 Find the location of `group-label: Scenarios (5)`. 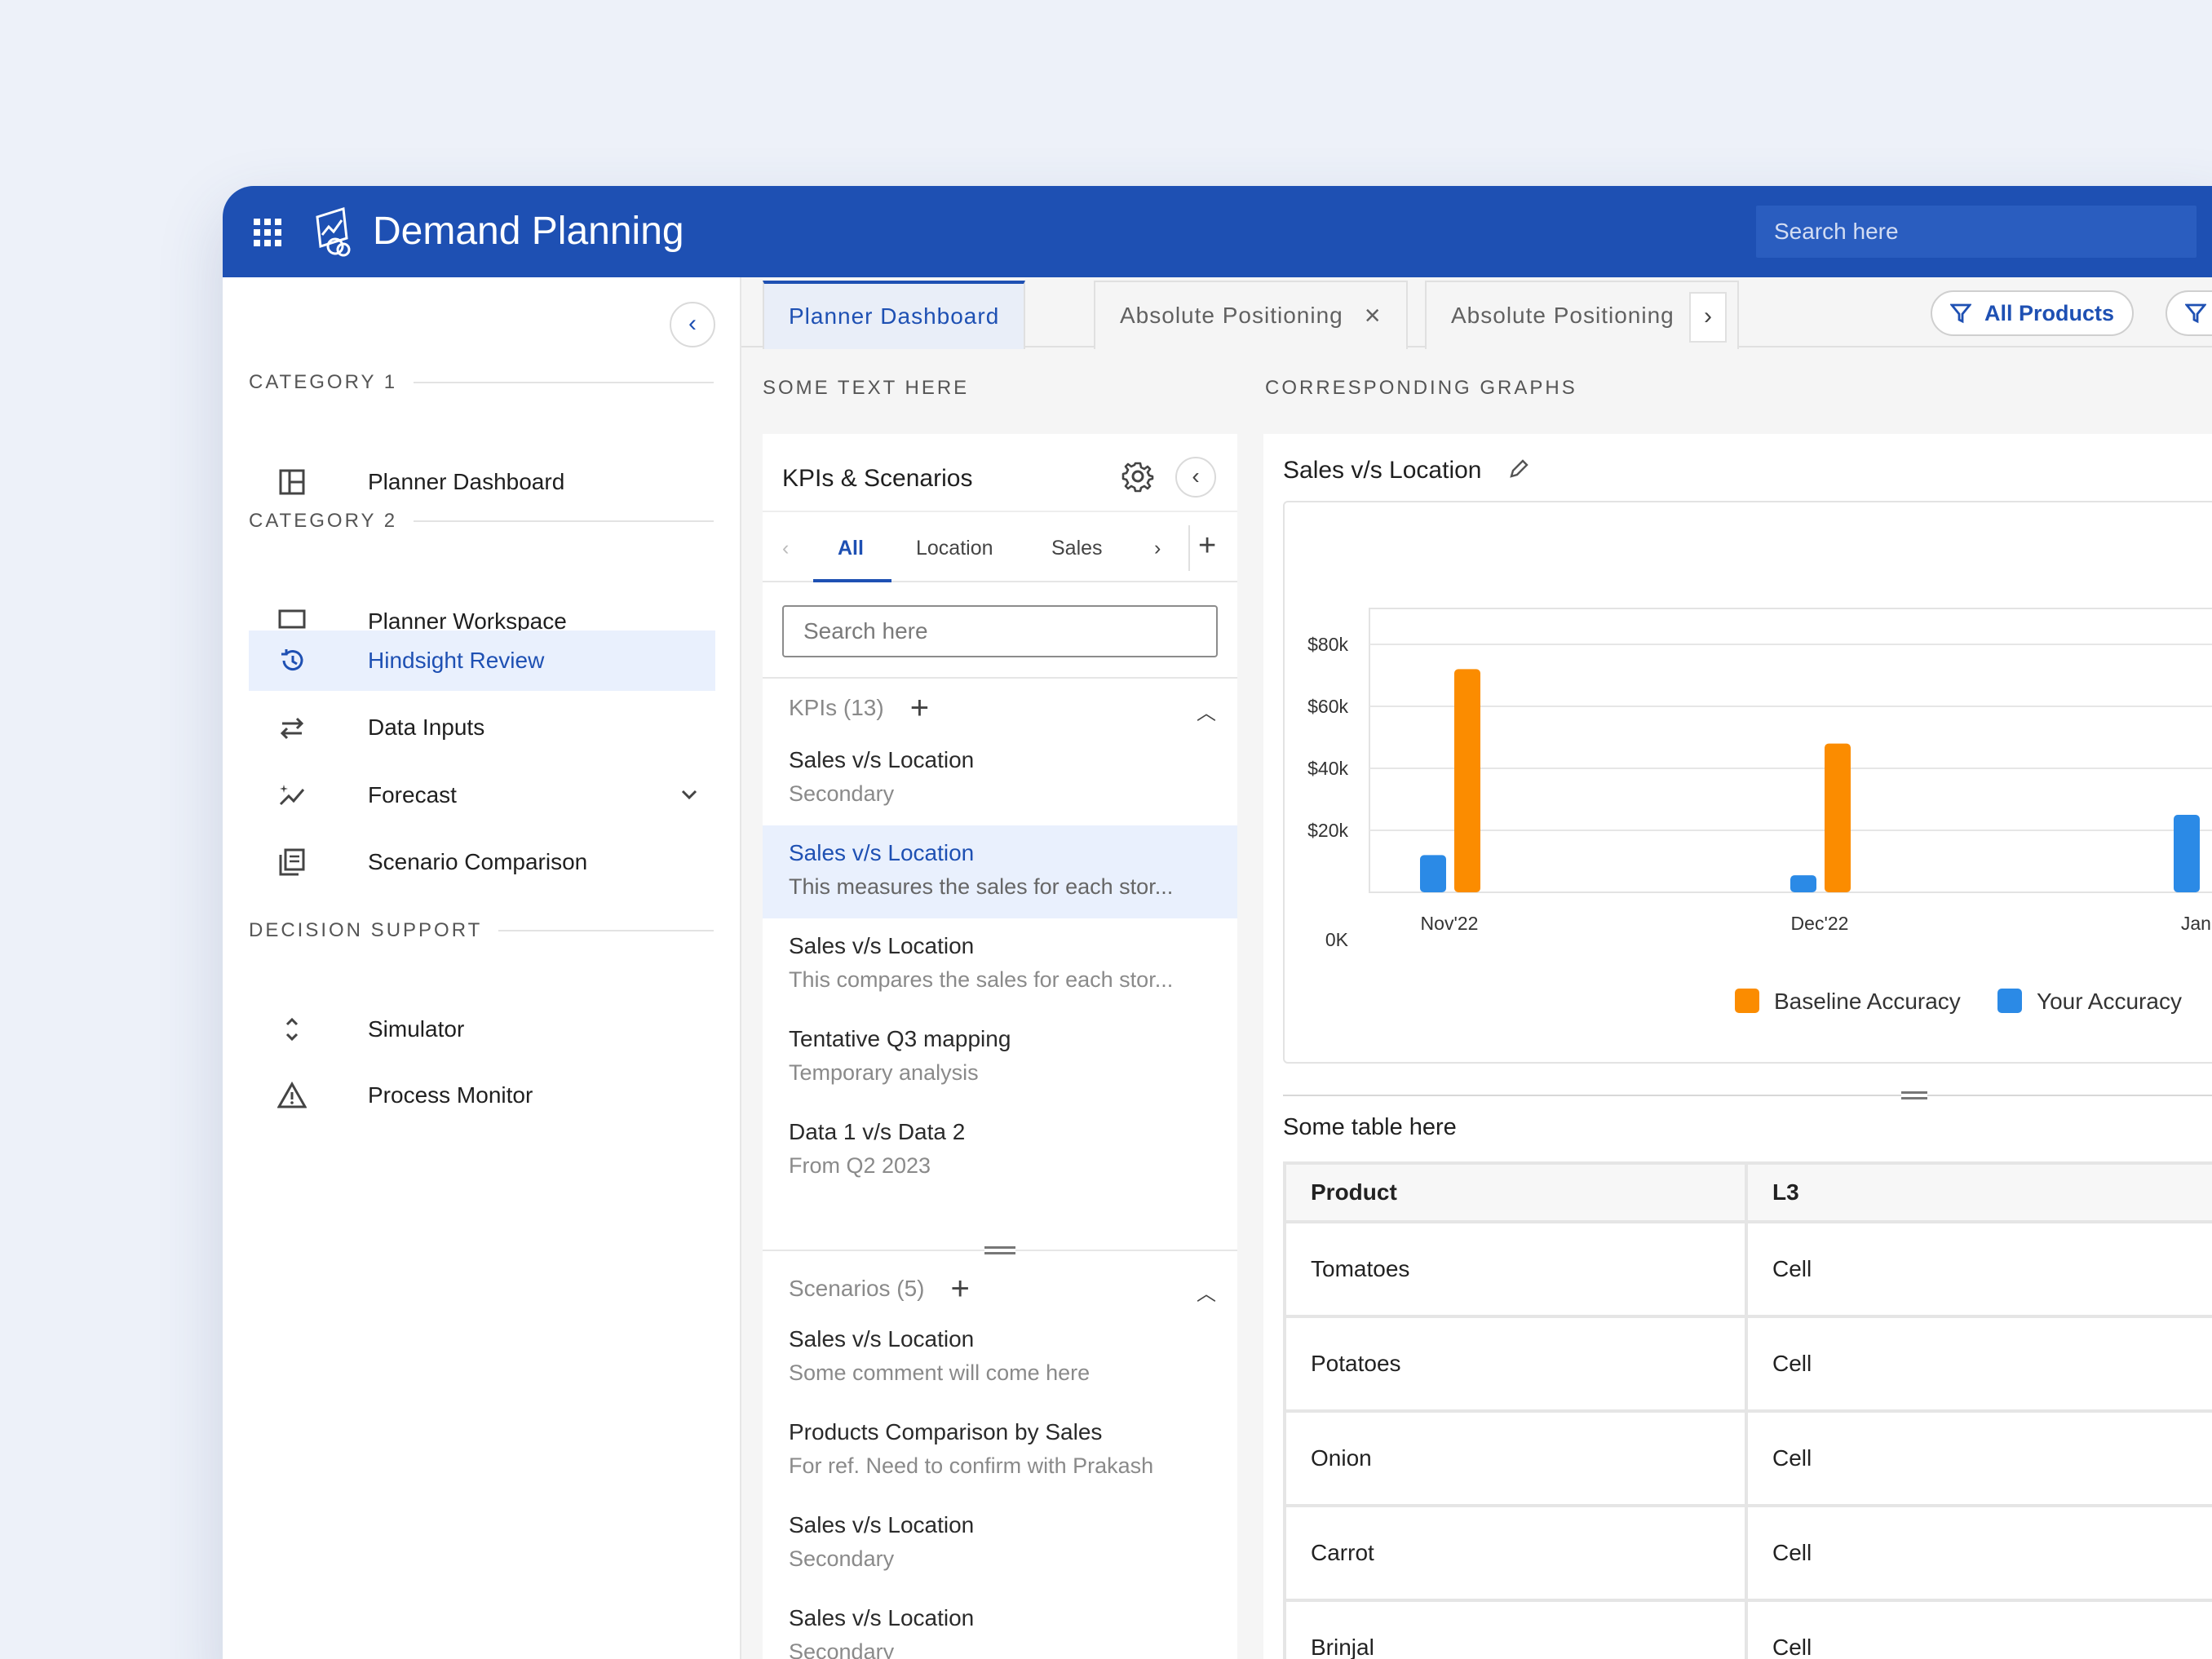

group-label: Scenarios (5) is located at coordinates (857, 1288).